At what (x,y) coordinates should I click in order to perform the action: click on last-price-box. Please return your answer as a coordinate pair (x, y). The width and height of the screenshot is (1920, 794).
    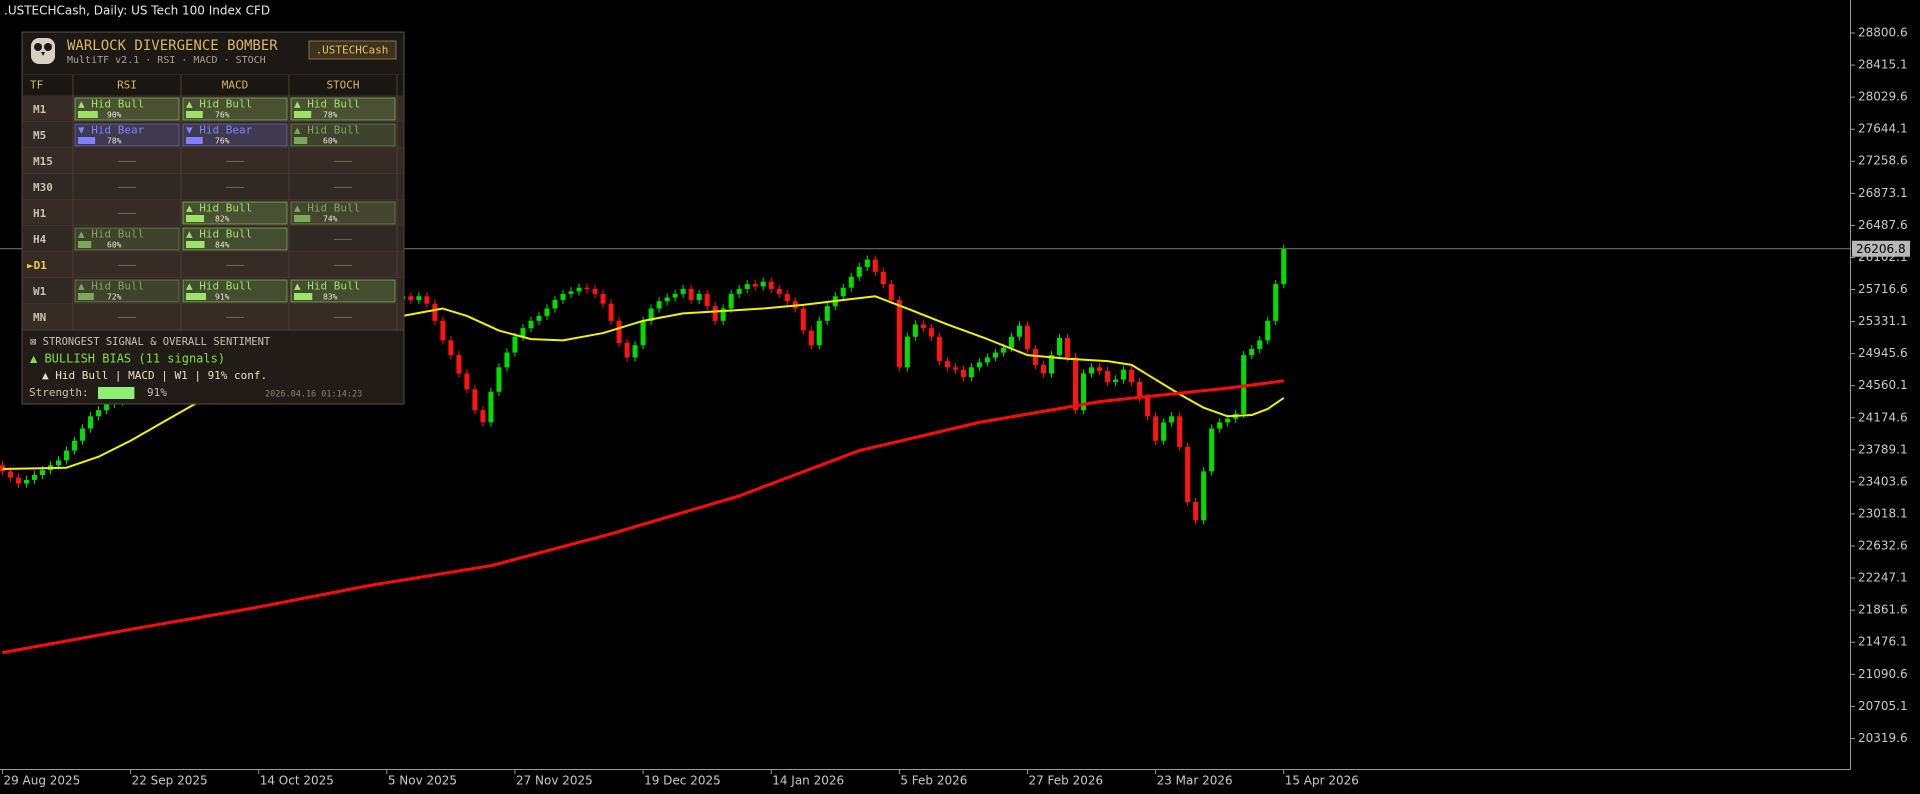
    Looking at the image, I should click on (1881, 248).